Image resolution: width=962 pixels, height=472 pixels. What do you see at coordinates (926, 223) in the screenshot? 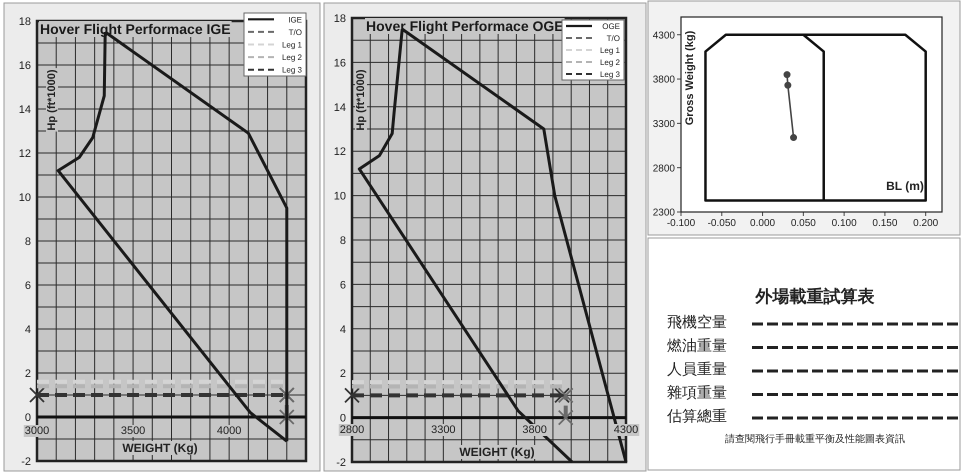
I see `x-tick-label: 0.200` at bounding box center [926, 223].